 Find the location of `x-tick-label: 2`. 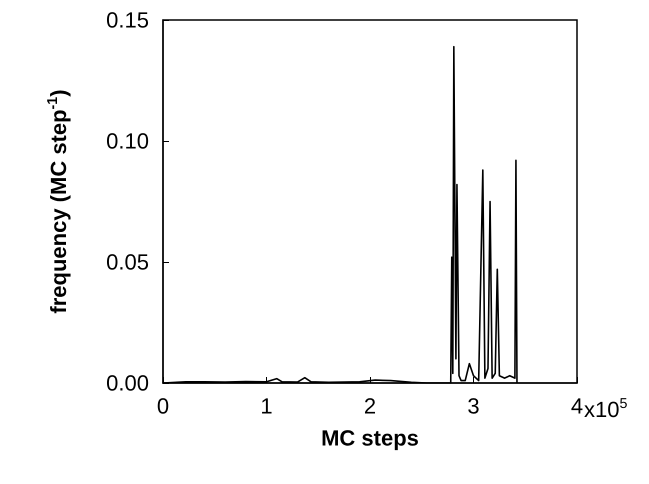

x-tick-label: 2 is located at coordinates (370, 406).